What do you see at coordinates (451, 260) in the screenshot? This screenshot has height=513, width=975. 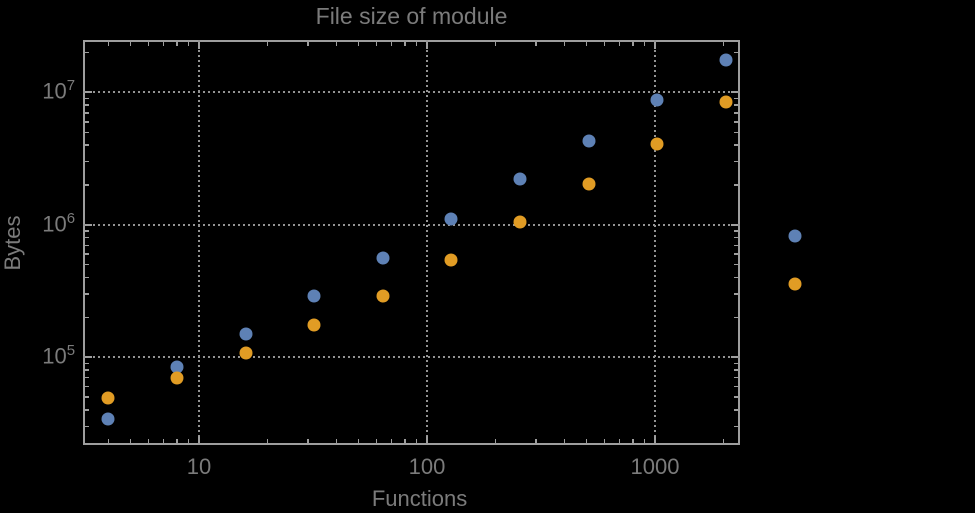 I see `data-point-series-orange-x128` at bounding box center [451, 260].